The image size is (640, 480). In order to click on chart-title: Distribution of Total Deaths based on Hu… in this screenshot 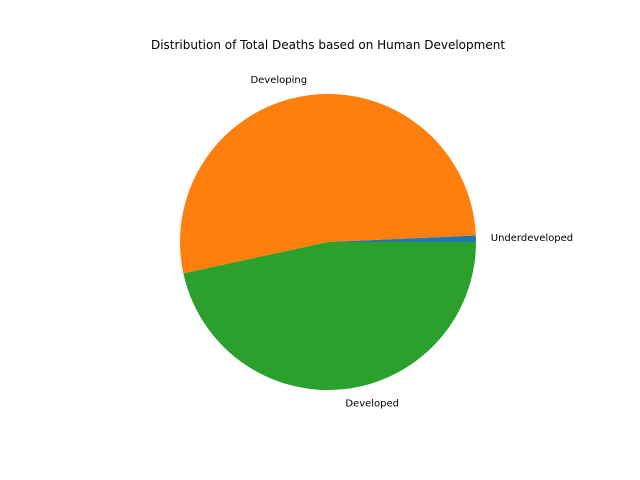, I will do `click(328, 45)`.